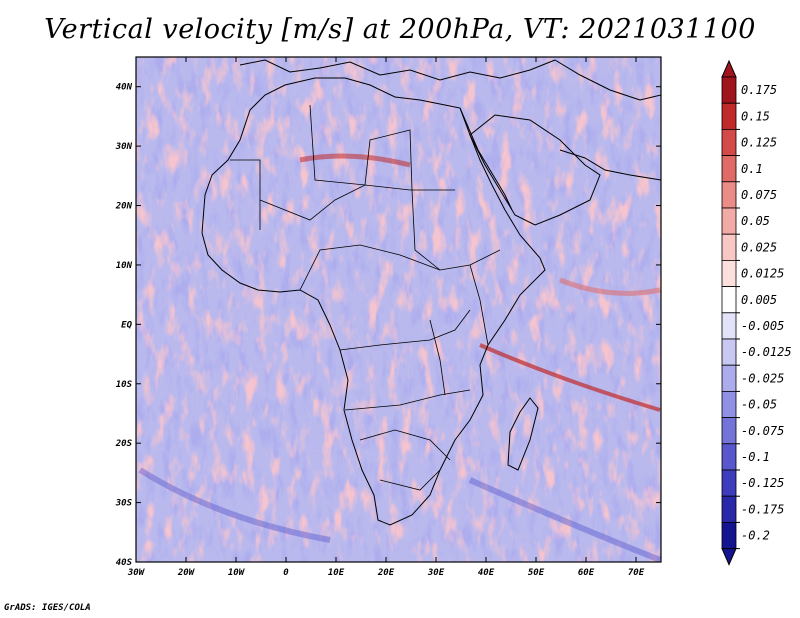 This screenshot has height=618, width=800. I want to click on blue-streak-south-indian, so click(564, 519).